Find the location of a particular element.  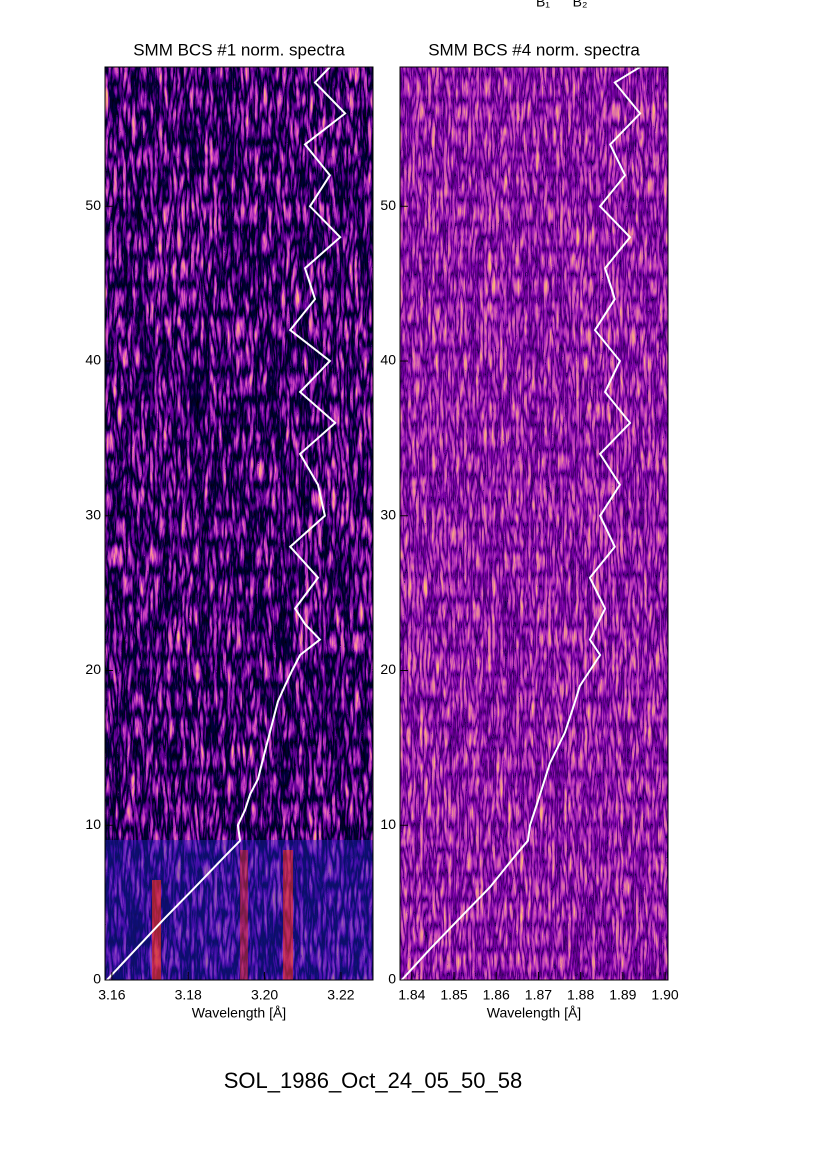

x-tick-label: 1.85 is located at coordinates (453, 995).